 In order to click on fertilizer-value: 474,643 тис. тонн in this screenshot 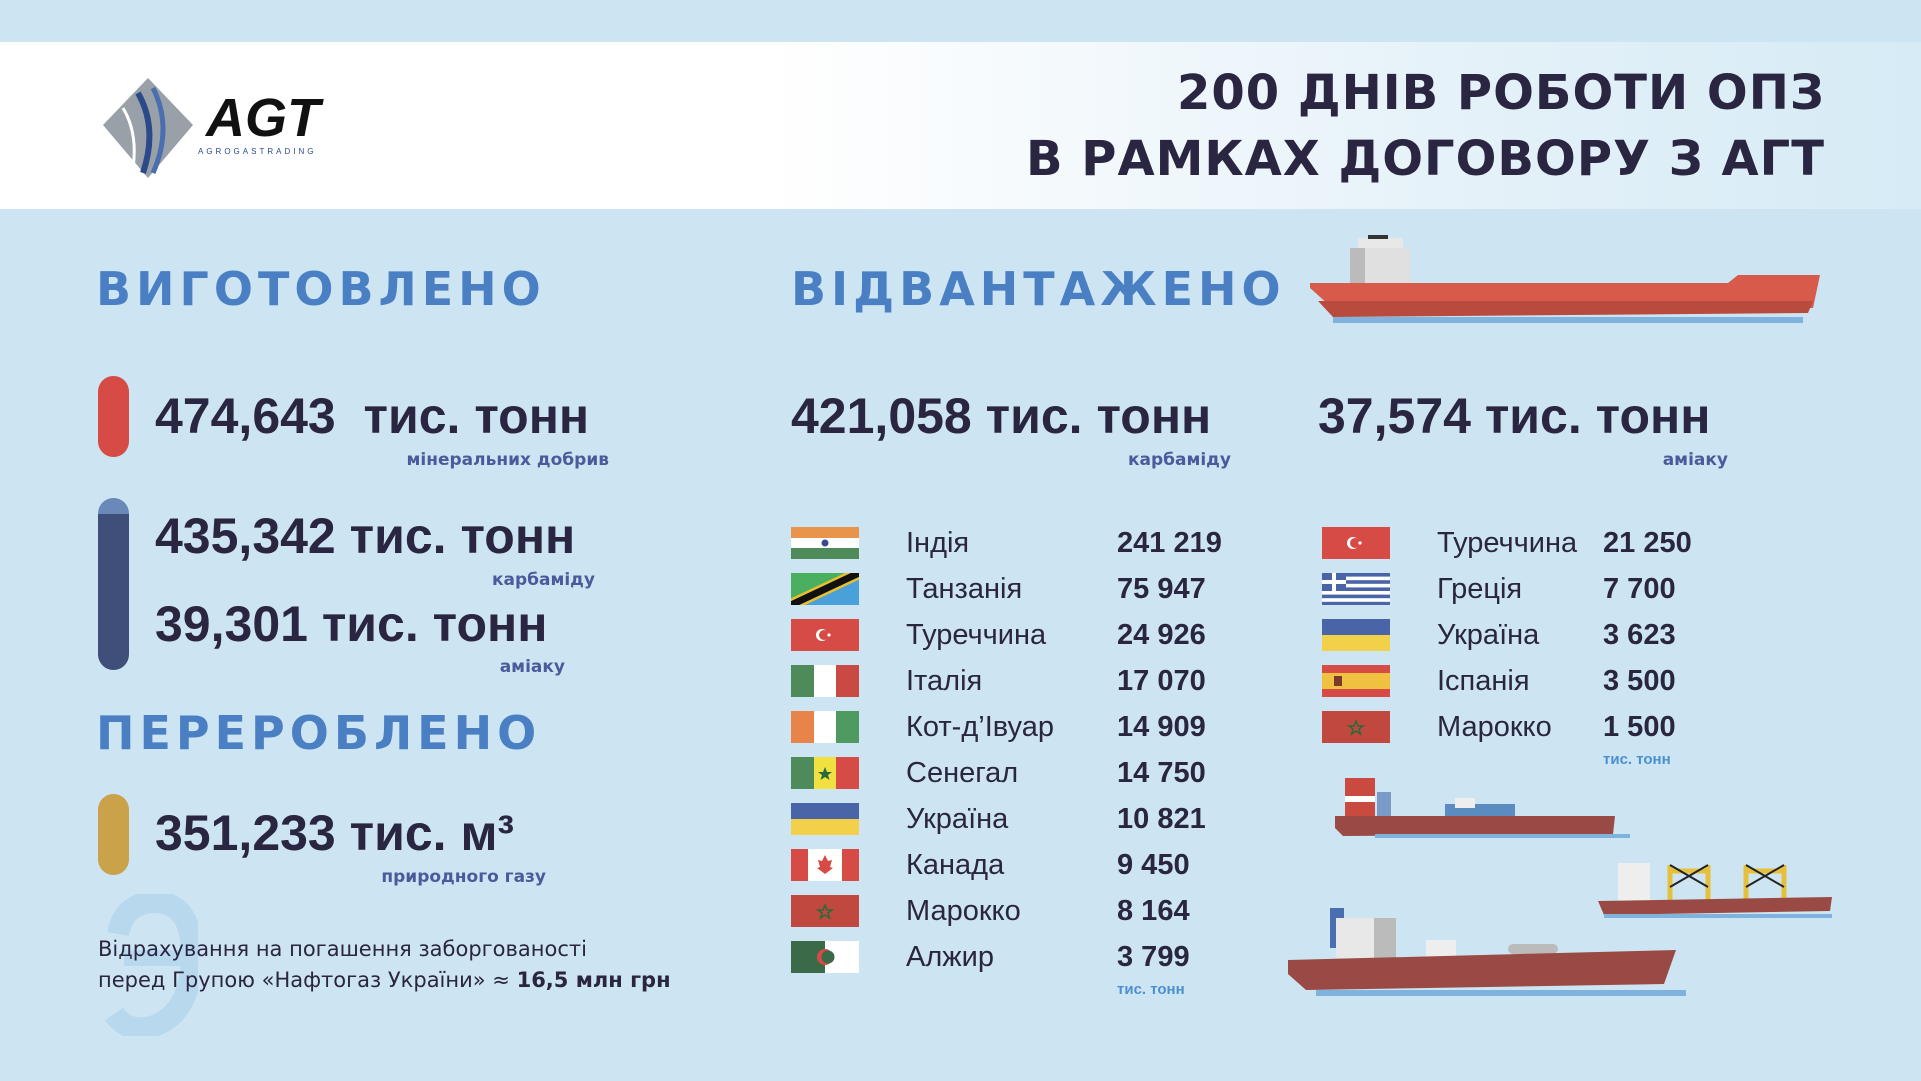, I will do `click(372, 416)`.